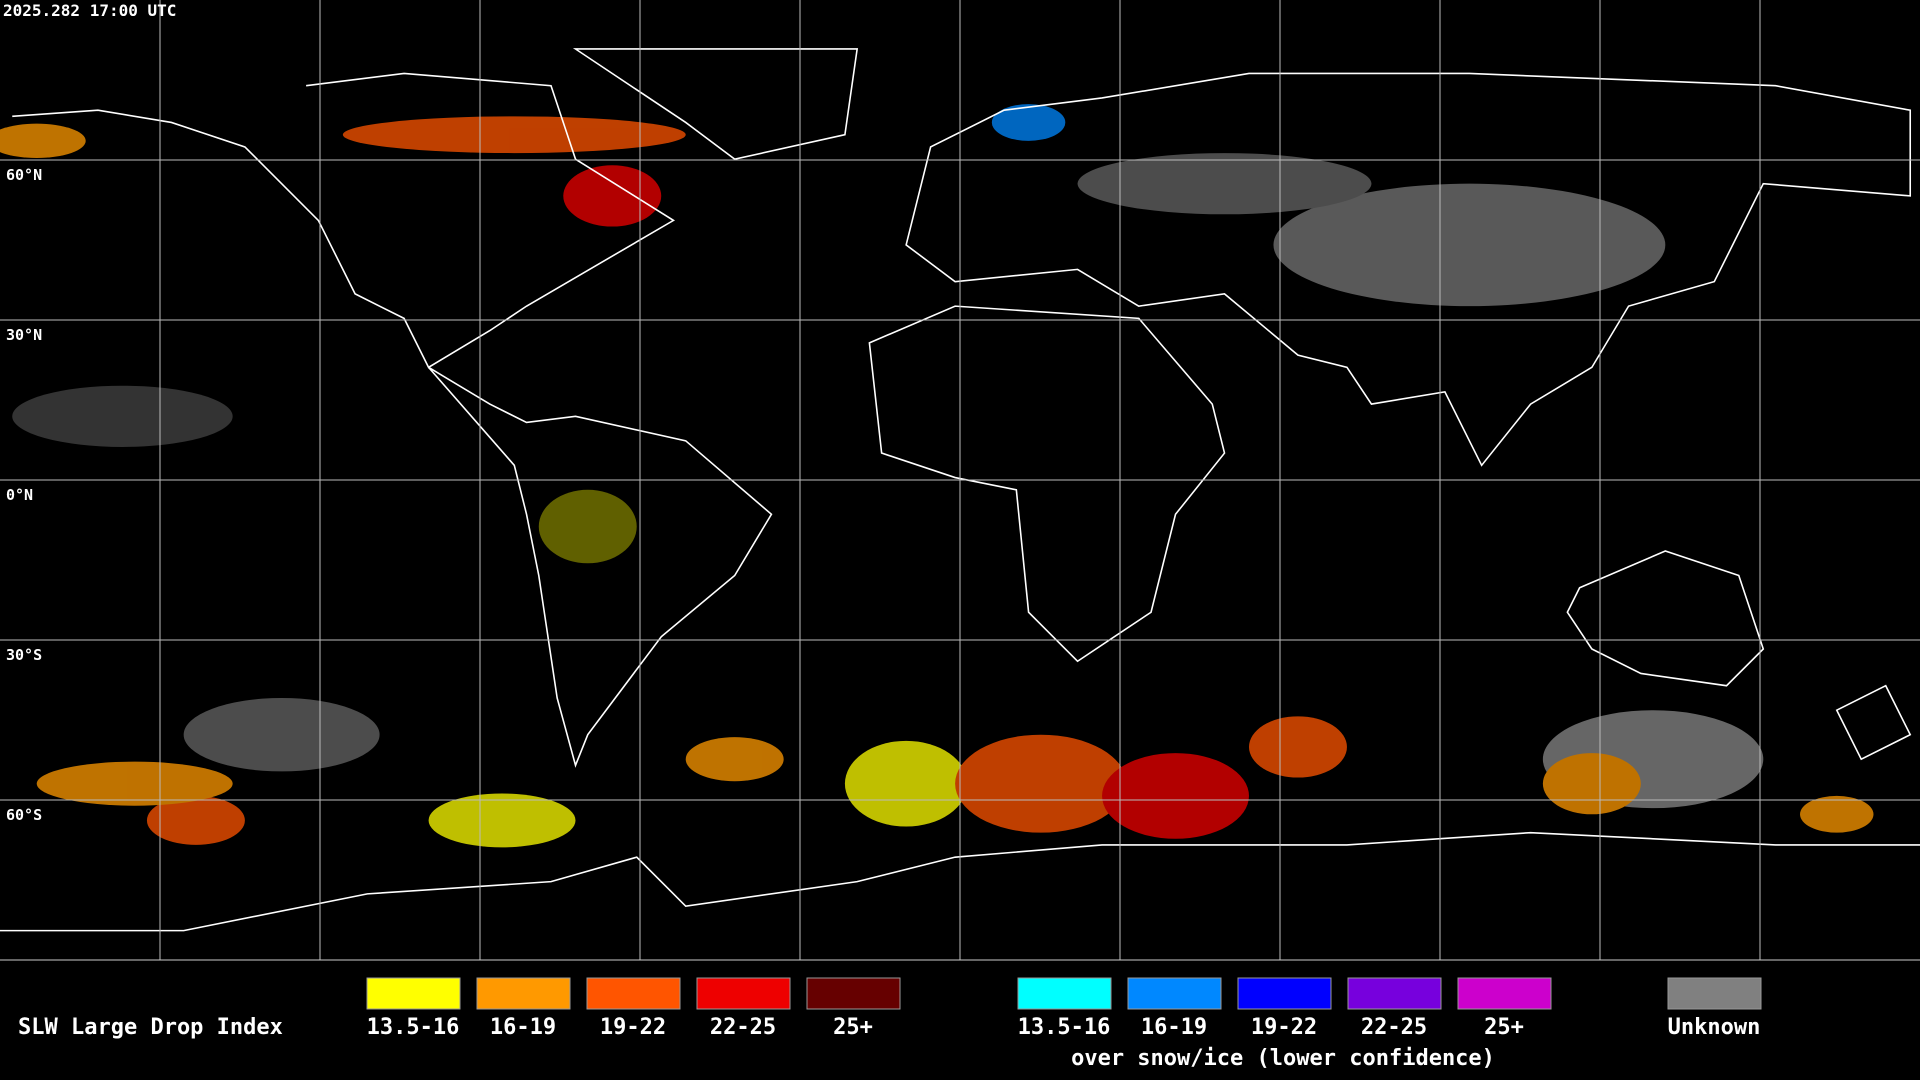 Image resolution: width=1920 pixels, height=1080 pixels. I want to click on legend-title: SLW Large Drop Index, so click(150, 1027).